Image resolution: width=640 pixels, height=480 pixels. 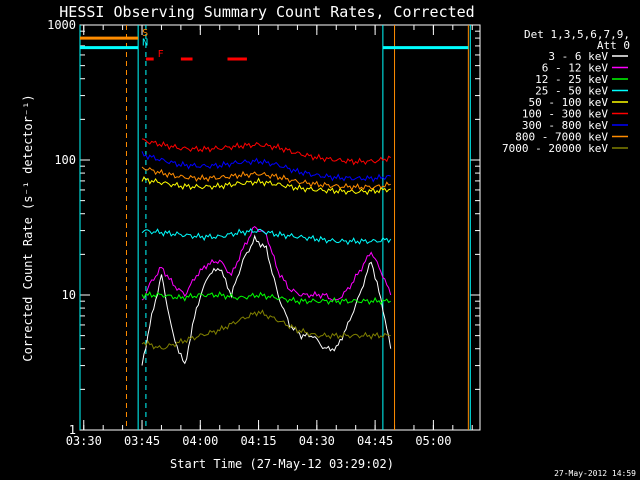 I want to click on flag-label: S, so click(x=145, y=33).